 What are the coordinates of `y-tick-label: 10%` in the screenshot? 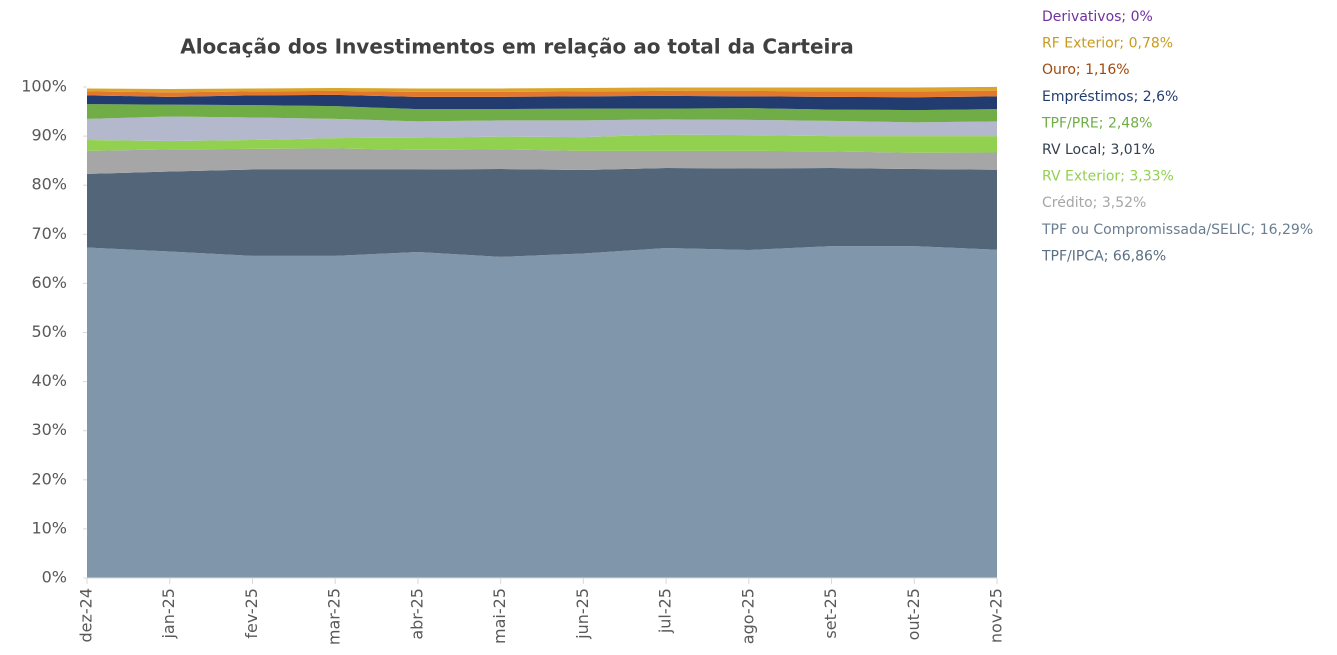 It's located at (49, 527).